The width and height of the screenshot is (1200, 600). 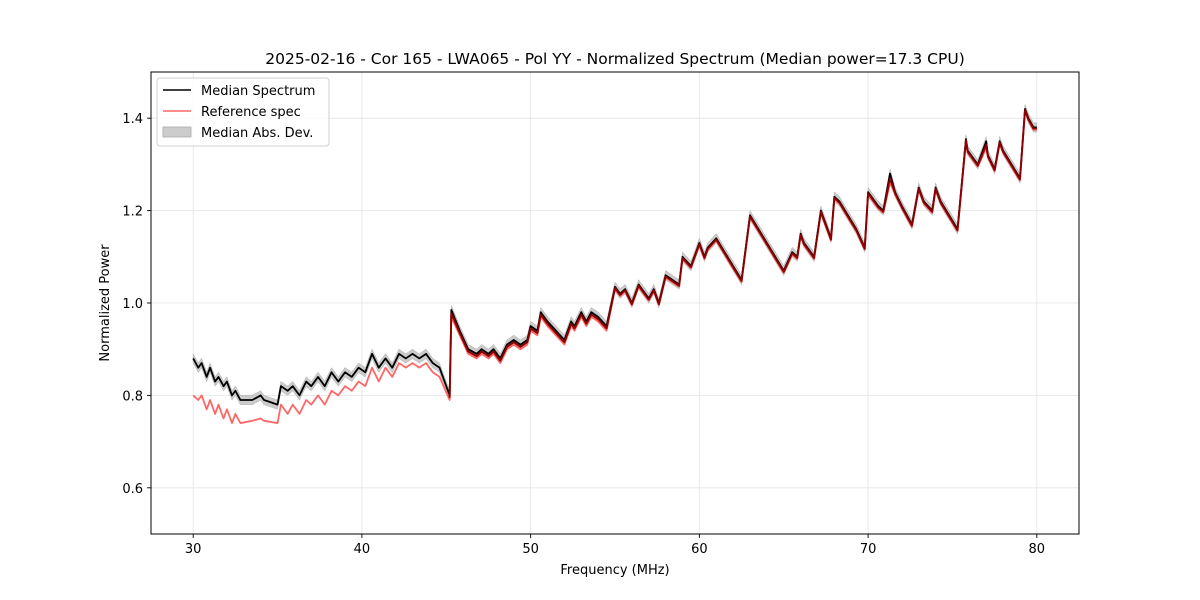 I want to click on x-axis-label: Frequency (MHz), so click(x=614, y=570).